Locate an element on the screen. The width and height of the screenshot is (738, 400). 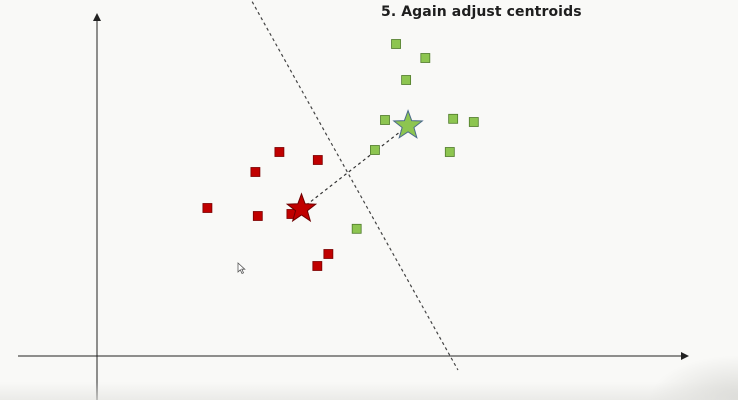
mouse-pointer-icon is located at coordinates (241, 268).